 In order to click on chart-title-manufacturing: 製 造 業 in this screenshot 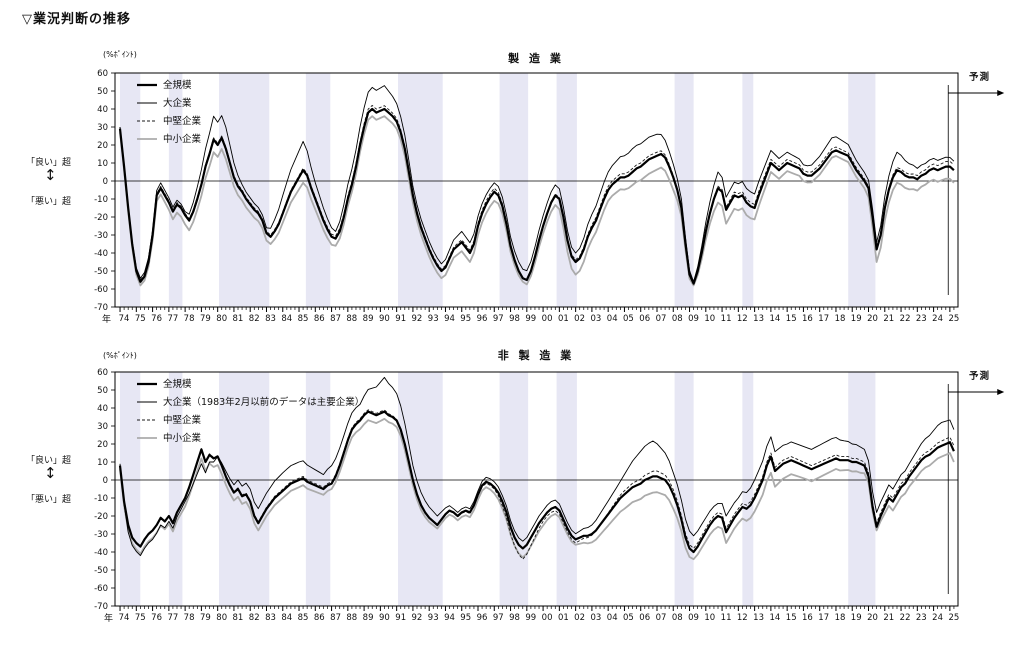, I will do `click(536, 58)`.